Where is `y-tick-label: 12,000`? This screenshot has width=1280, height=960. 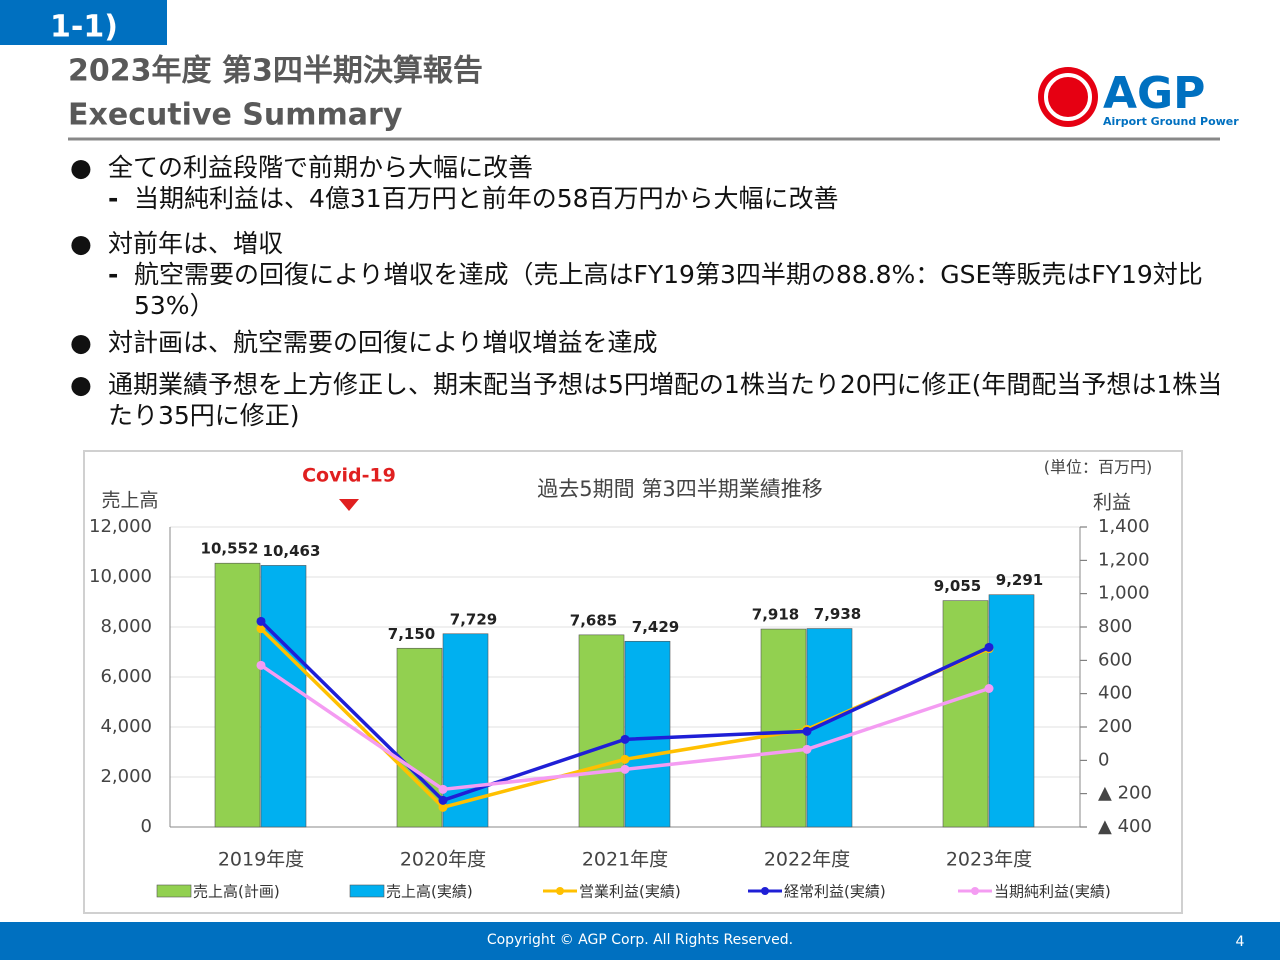
y-tick-label: 12,000 is located at coordinates (120, 526).